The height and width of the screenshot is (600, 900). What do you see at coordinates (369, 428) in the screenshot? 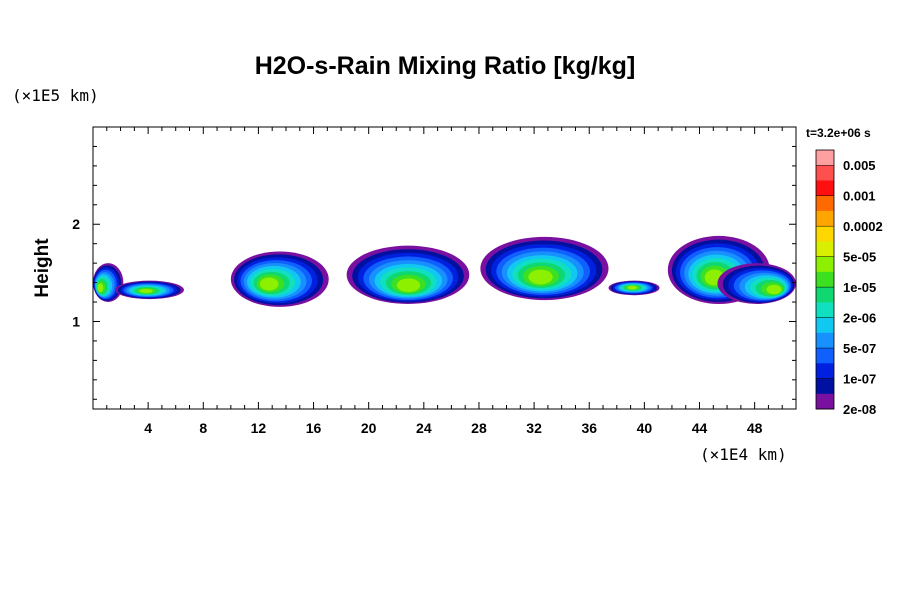
I see `x-tick-label: 20` at bounding box center [369, 428].